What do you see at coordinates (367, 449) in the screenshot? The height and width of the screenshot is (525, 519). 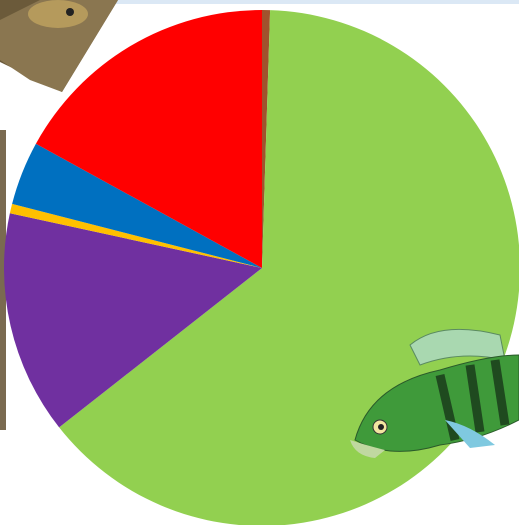 I see `fish-mouth` at bounding box center [367, 449].